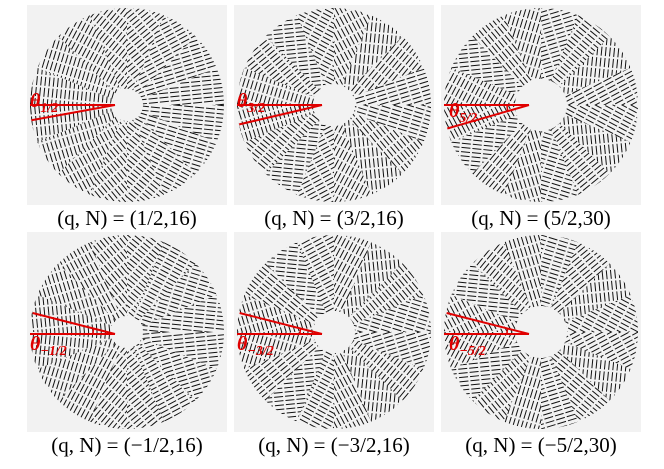 The image size is (664, 469). What do you see at coordinates (242, 344) in the screenshot?
I see `theta-symbol: θ` at bounding box center [242, 344].